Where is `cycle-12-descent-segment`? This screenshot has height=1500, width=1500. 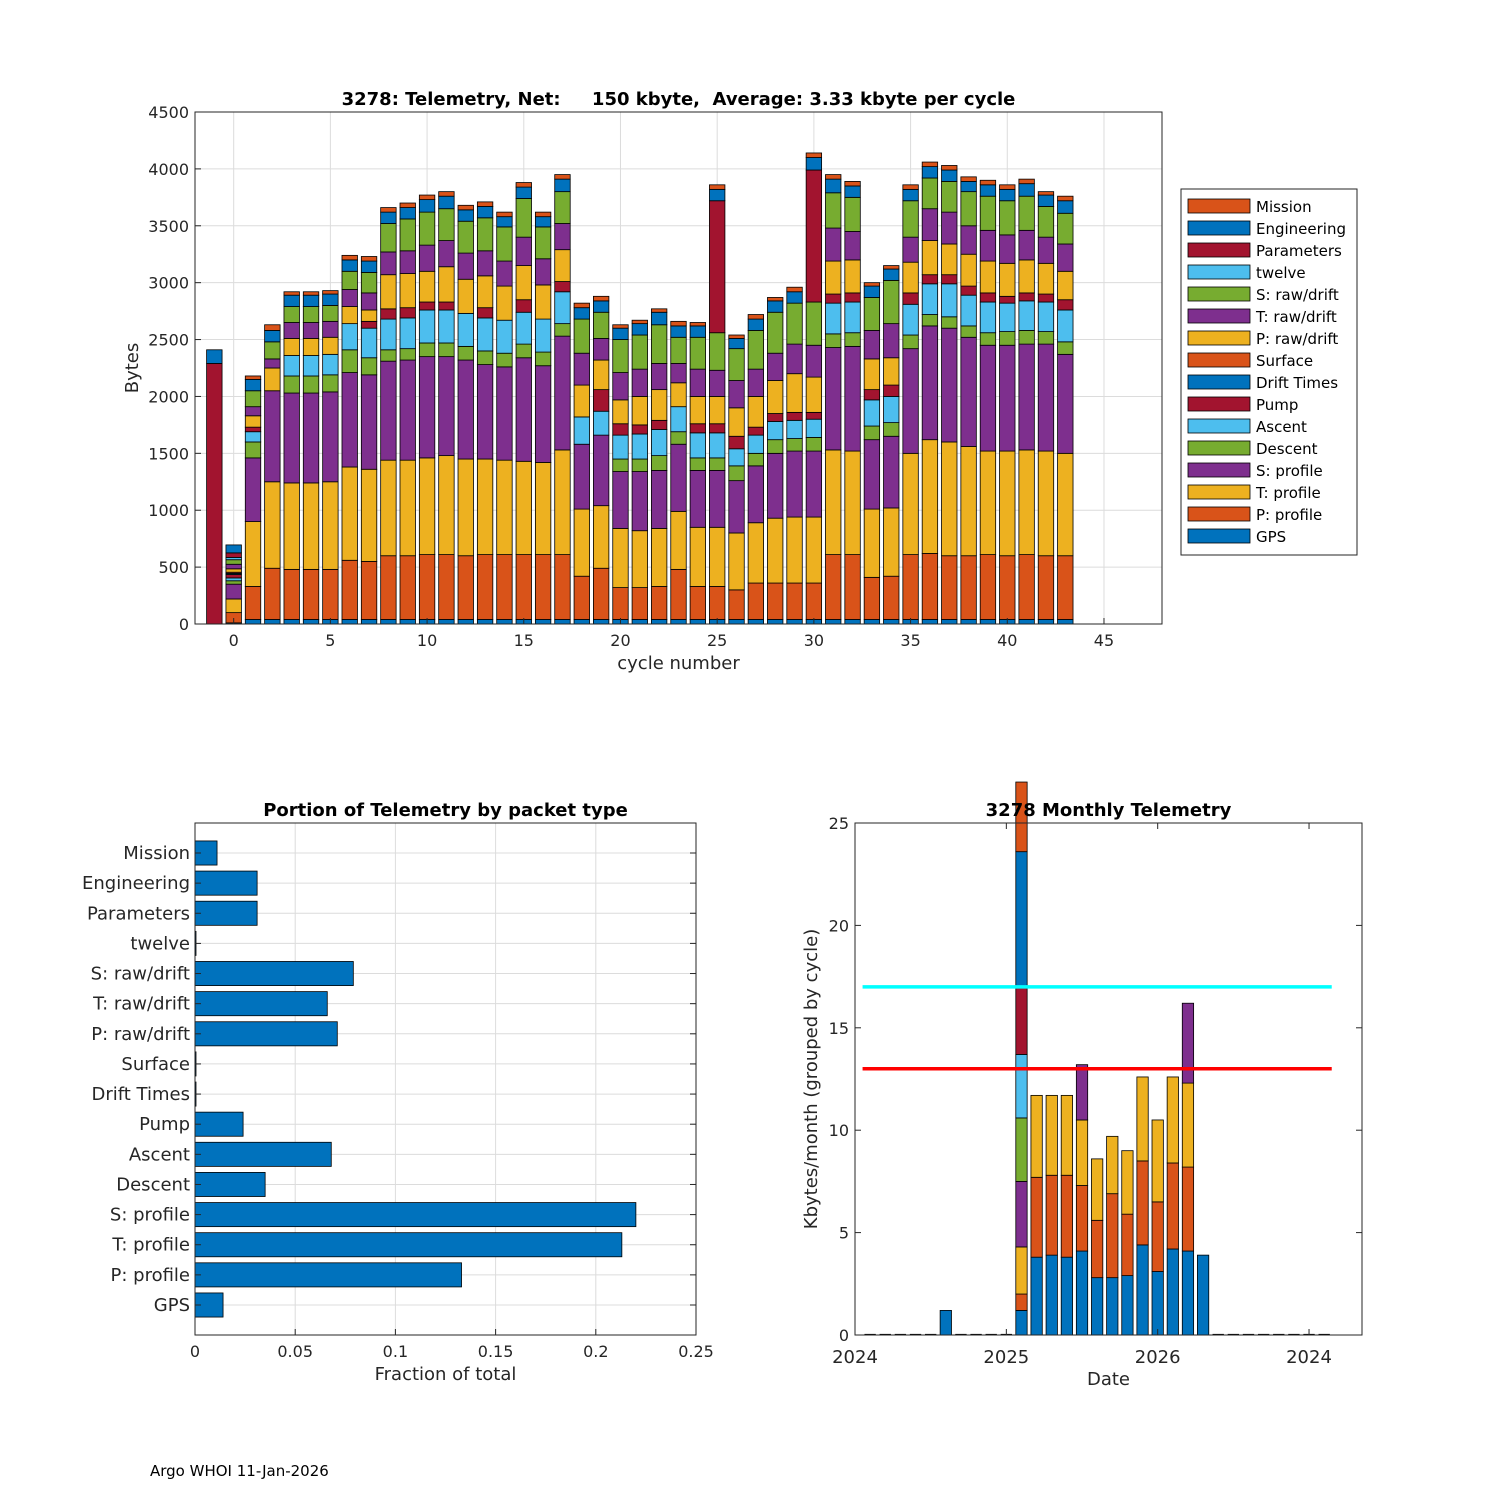 cycle-12-descent-segment is located at coordinates (465, 353).